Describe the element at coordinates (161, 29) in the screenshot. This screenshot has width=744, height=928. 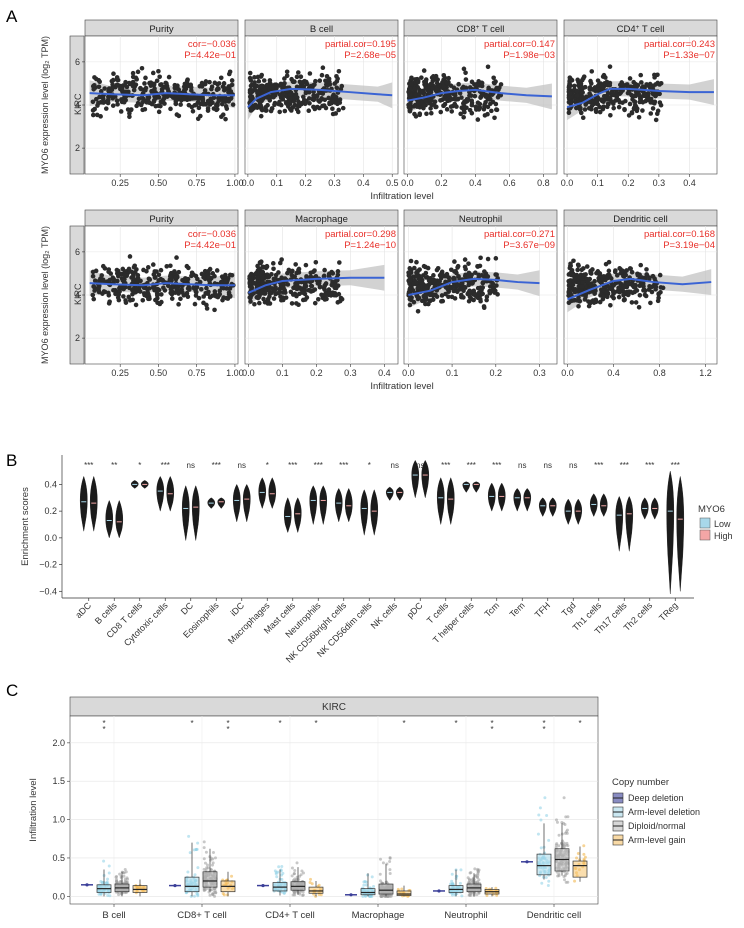
I see `facet-title: Purity` at that location.